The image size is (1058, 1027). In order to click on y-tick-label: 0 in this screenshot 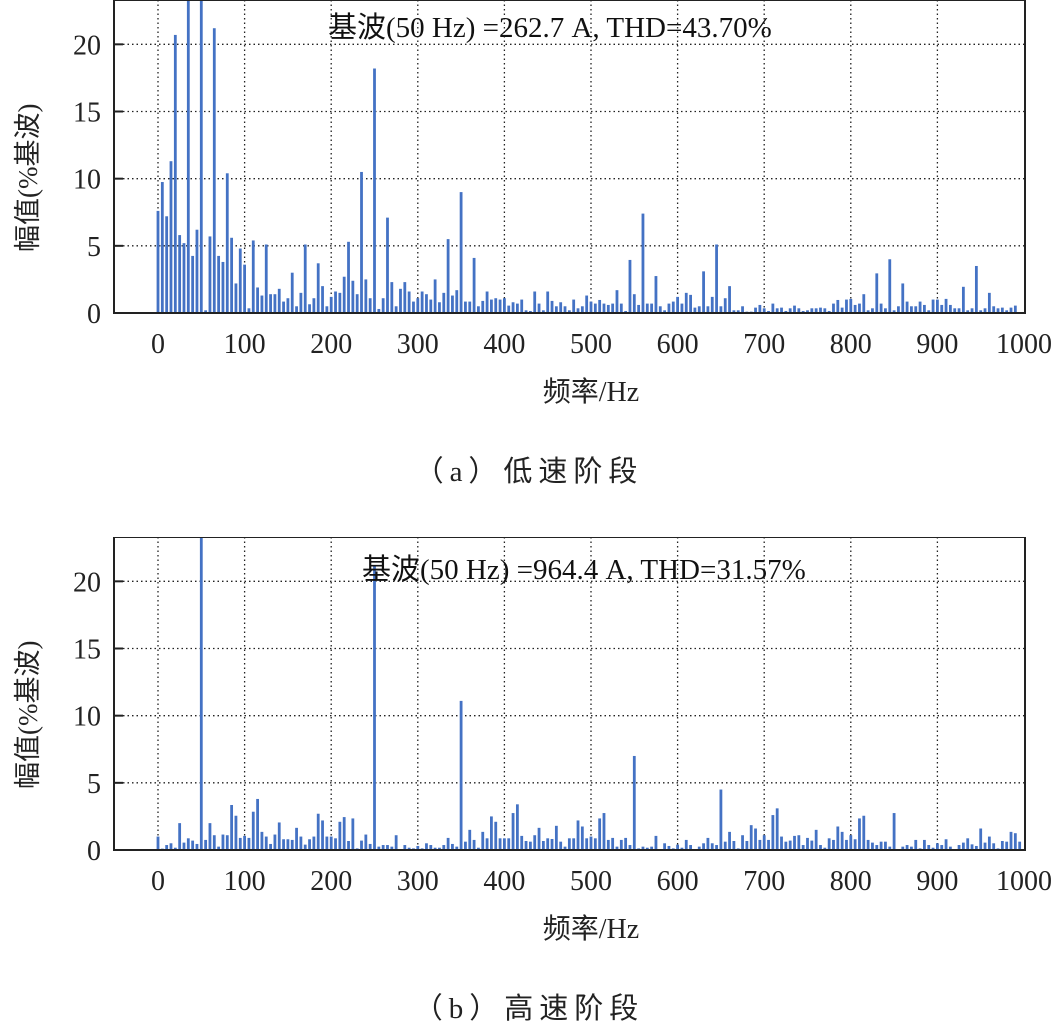, I will do `click(94, 314)`.